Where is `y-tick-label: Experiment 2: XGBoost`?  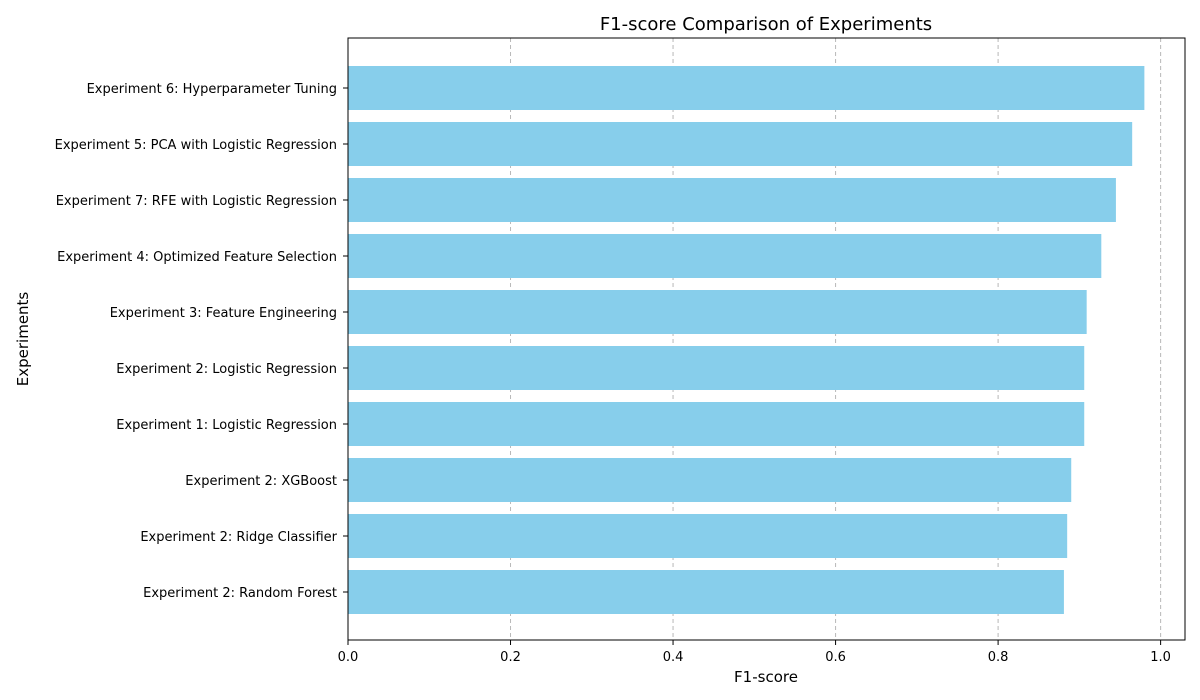
y-tick-label: Experiment 2: XGBoost is located at coordinates (261, 481).